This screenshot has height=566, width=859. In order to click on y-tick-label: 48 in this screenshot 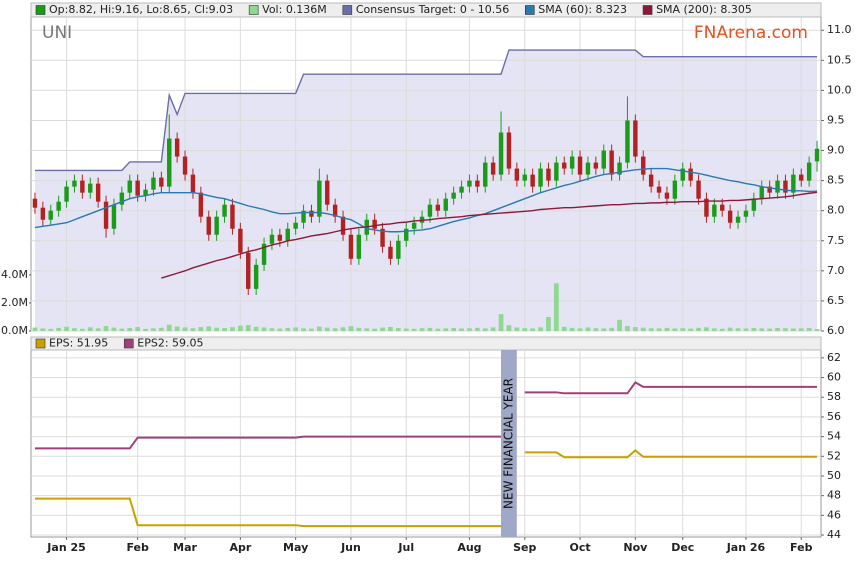, I will do `click(834, 495)`.